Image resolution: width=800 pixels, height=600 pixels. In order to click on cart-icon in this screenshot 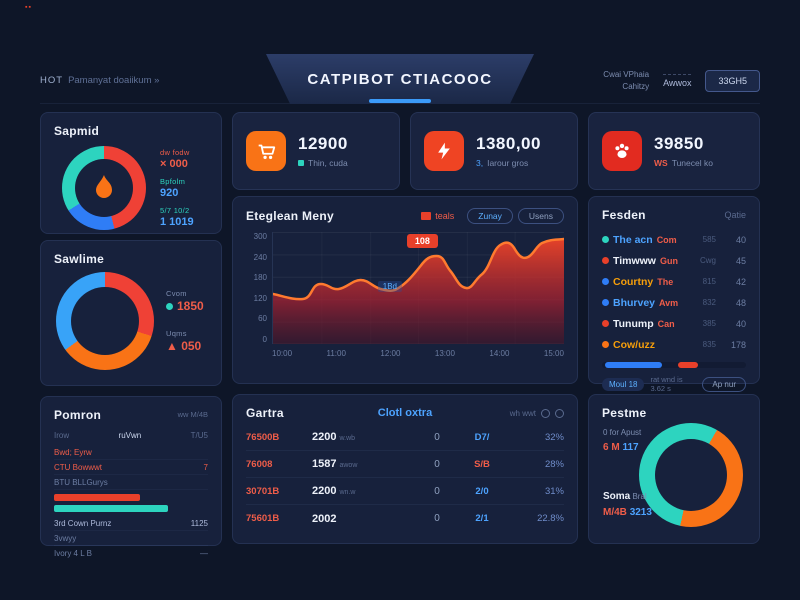, I will do `click(266, 151)`.